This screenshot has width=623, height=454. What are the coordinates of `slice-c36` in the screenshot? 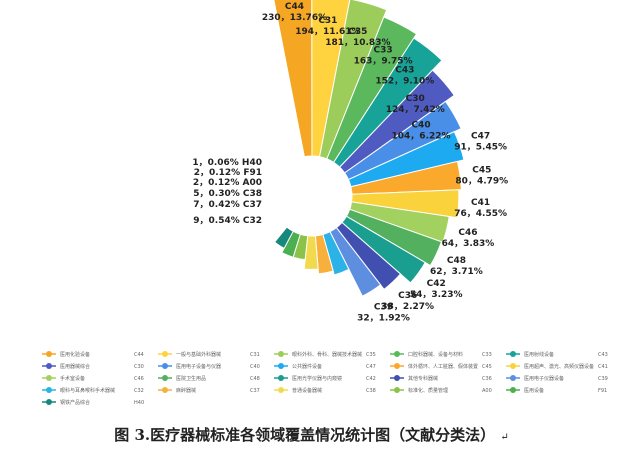 It's located at (368, 256).